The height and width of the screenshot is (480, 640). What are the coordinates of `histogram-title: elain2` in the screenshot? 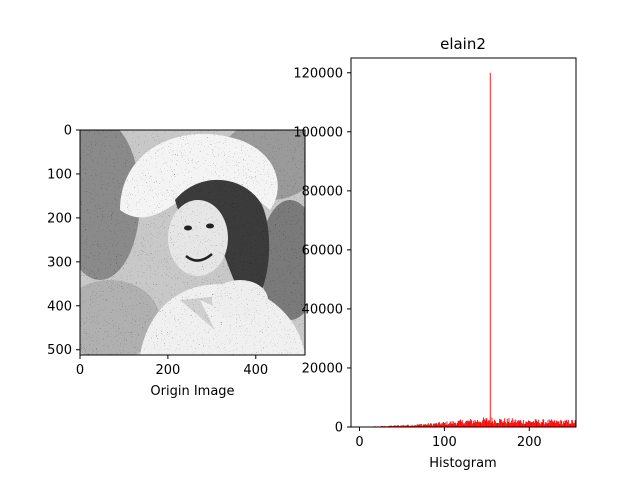 It's located at (463, 44).